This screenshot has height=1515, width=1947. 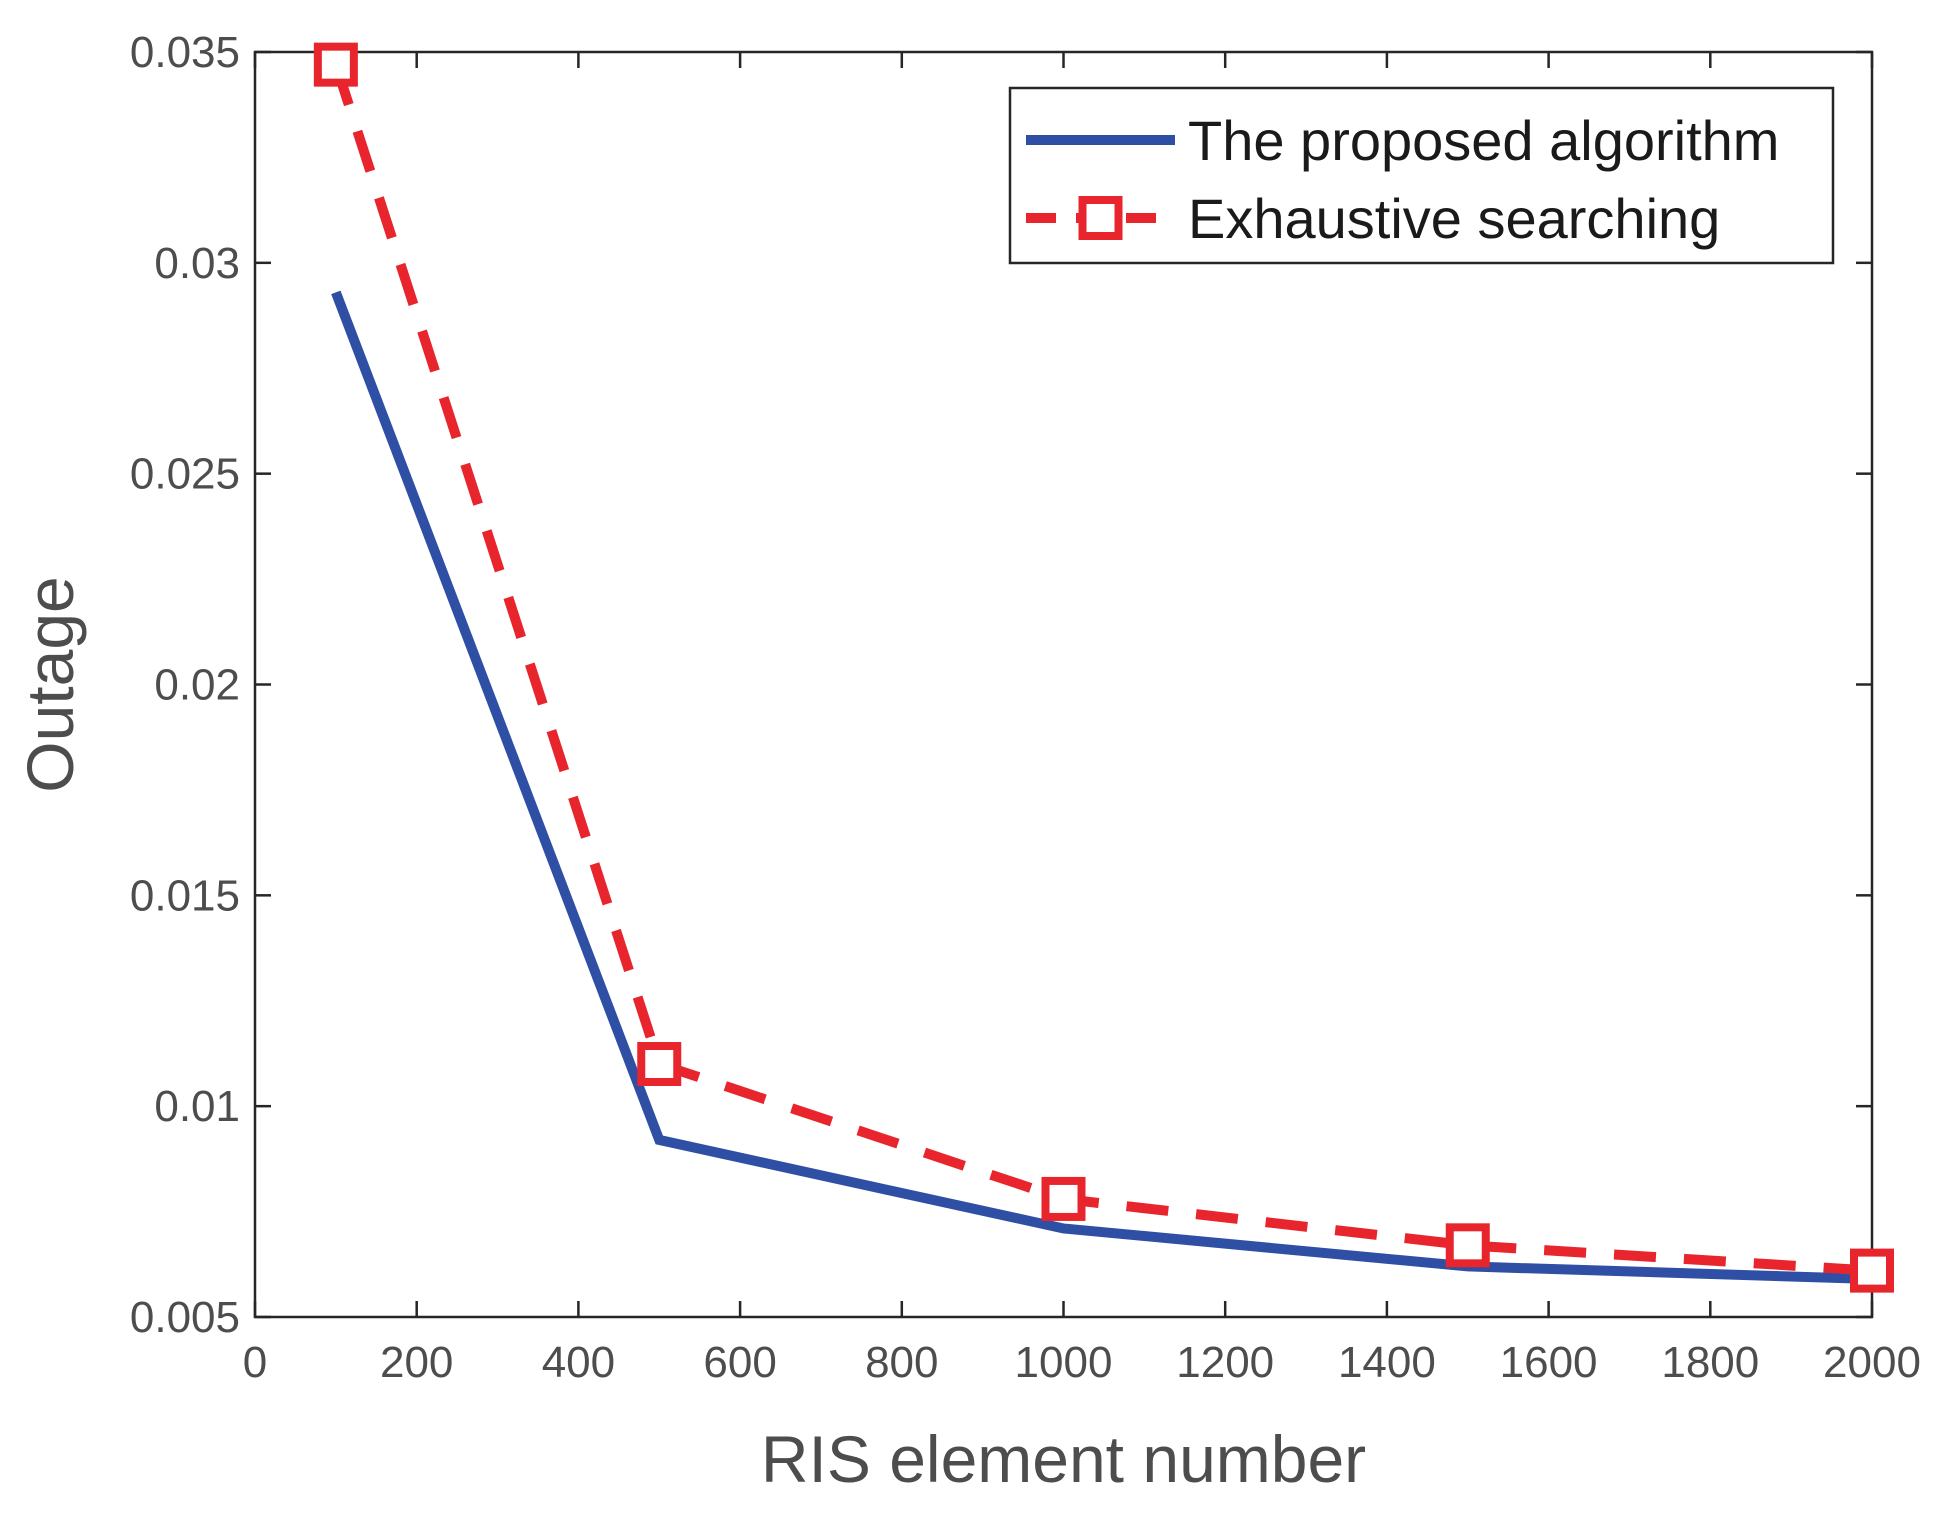 What do you see at coordinates (185, 474) in the screenshot?
I see `y-tick-label: 0.025` at bounding box center [185, 474].